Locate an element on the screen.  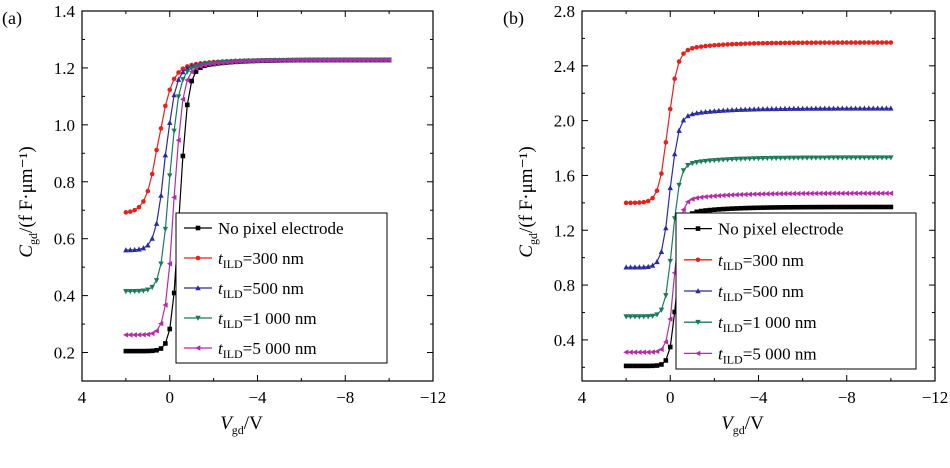
y-axis-label: Cgd/(f F·μm⁻¹) is located at coordinates (28, 201).